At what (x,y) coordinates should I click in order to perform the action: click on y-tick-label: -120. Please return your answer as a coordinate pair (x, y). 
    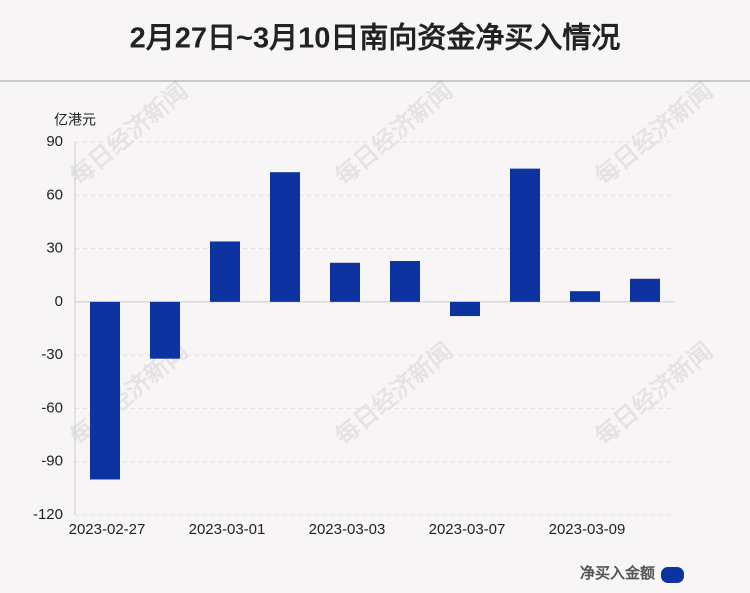
    Looking at the image, I should click on (48, 514).